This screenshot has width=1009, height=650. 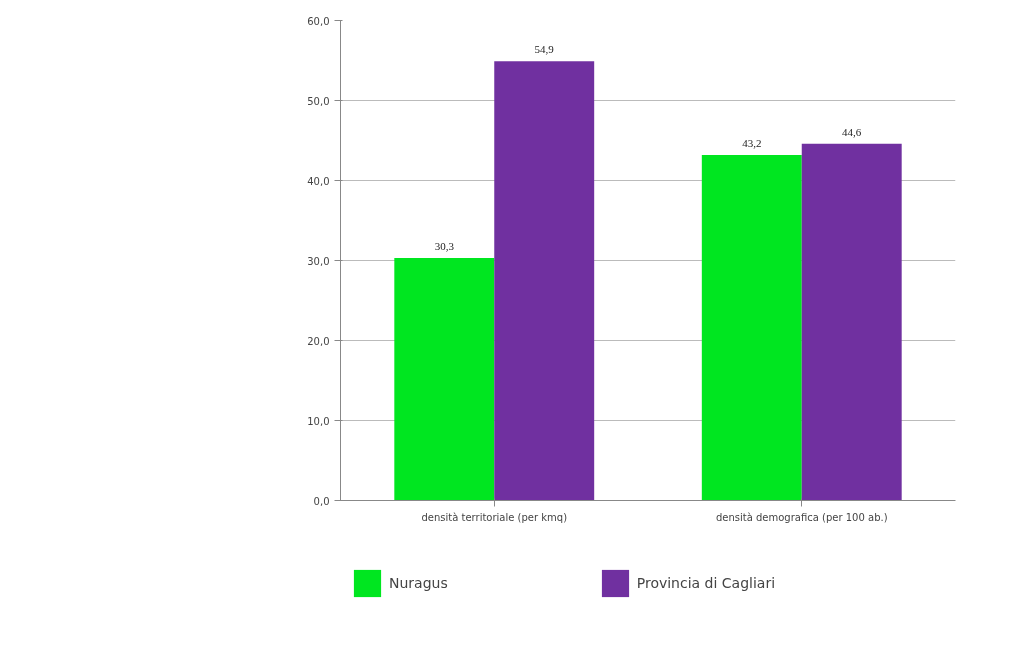 What do you see at coordinates (318, 421) in the screenshot?
I see `y-tick-label: 10,0` at bounding box center [318, 421].